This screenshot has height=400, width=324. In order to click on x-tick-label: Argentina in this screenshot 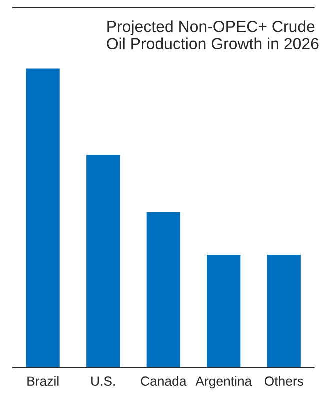, I will do `click(224, 382)`.